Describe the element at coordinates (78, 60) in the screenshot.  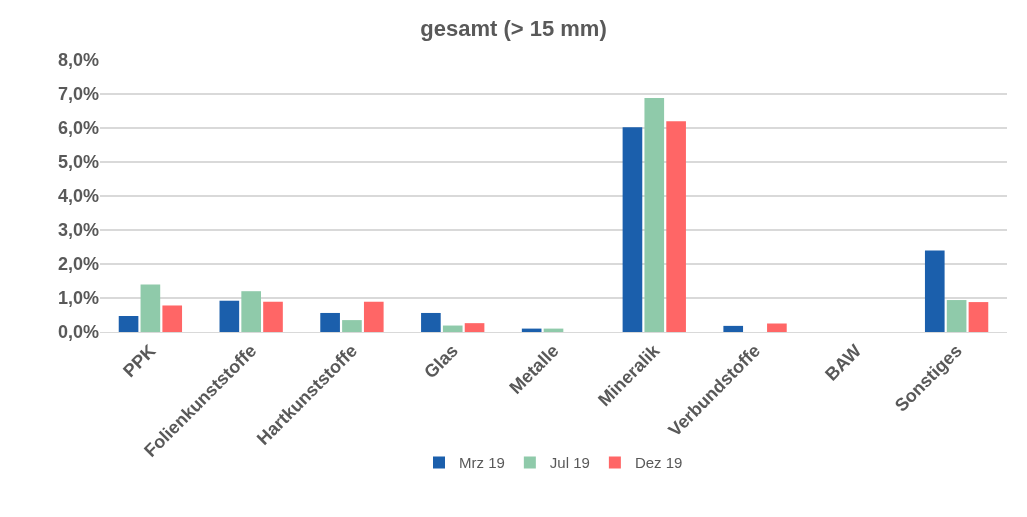
I see `y-tick-label: 8,0%` at that location.